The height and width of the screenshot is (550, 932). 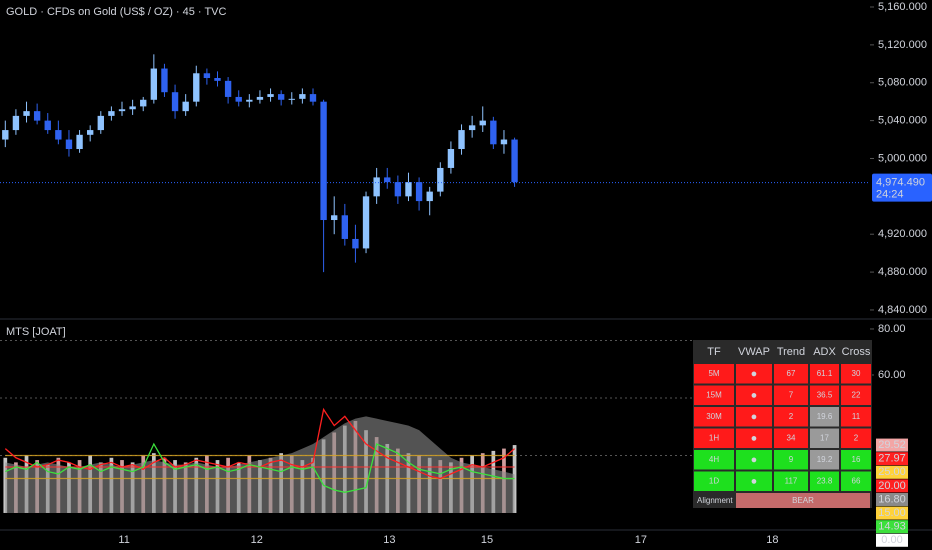 I want to click on table-cell-text: 22, so click(x=856, y=395).